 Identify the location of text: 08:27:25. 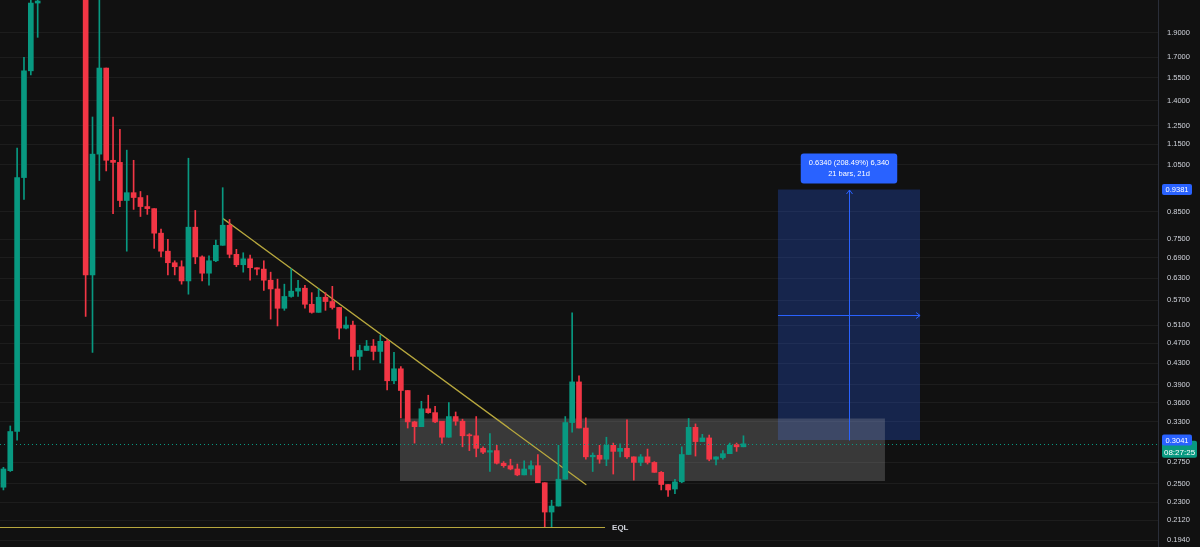
(1179, 452).